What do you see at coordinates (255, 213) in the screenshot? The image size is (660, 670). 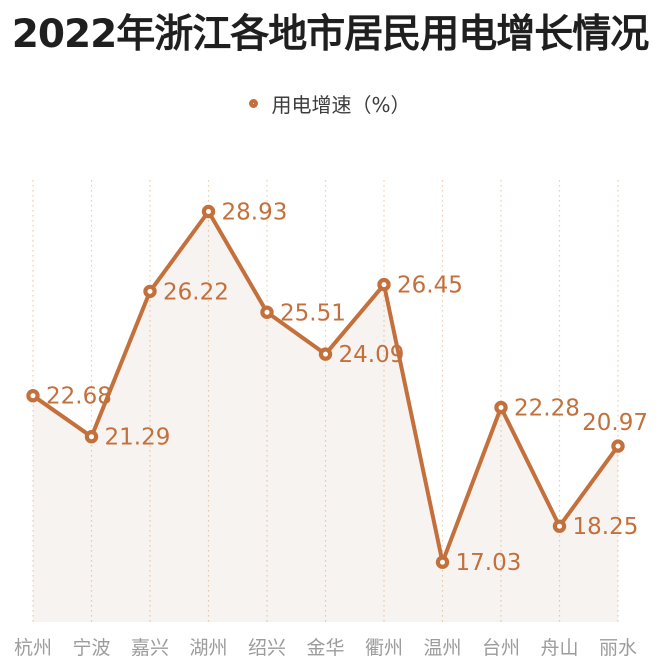 I see `data-label: 28.93` at bounding box center [255, 213].